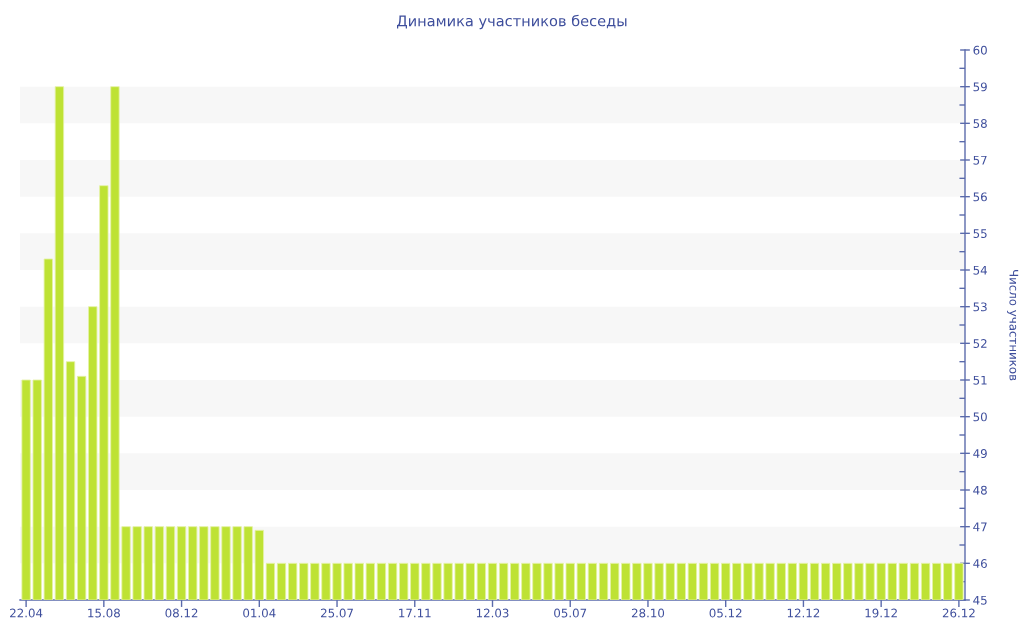 The width and height of the screenshot is (1024, 640). What do you see at coordinates (570, 613) in the screenshot?
I see `x-tick-label: 05.07` at bounding box center [570, 613].